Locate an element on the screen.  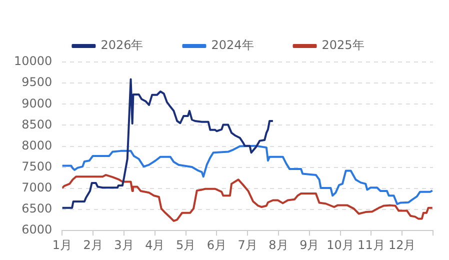
x-tick-label: 4月 is located at coordinates (155, 245).